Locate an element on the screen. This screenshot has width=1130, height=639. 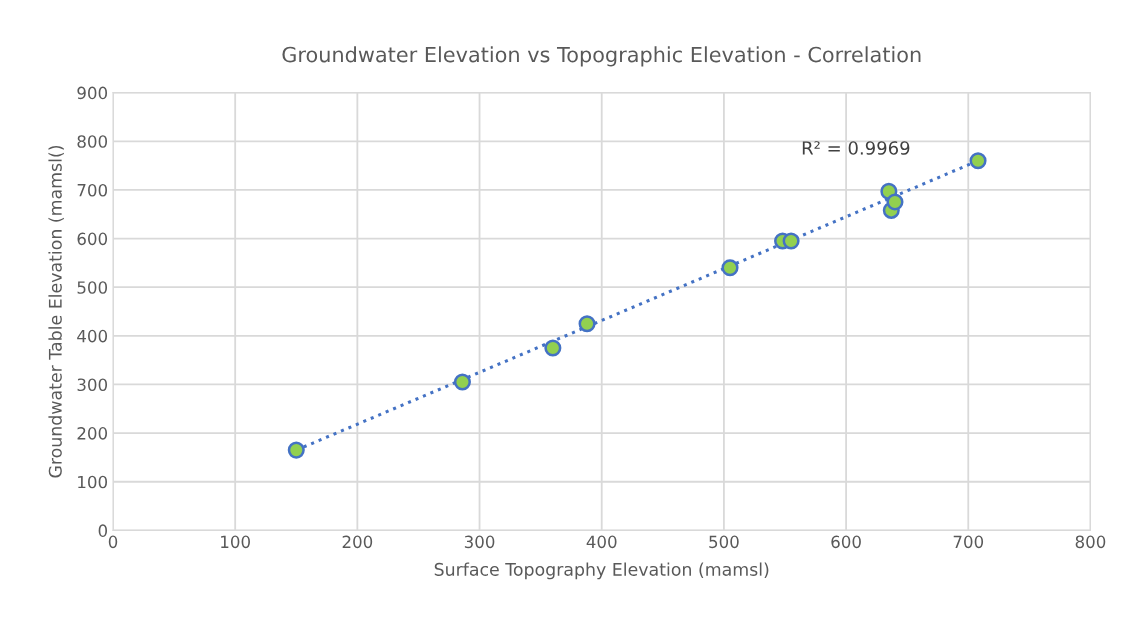
x-tick-label: 0 is located at coordinates (113, 542).